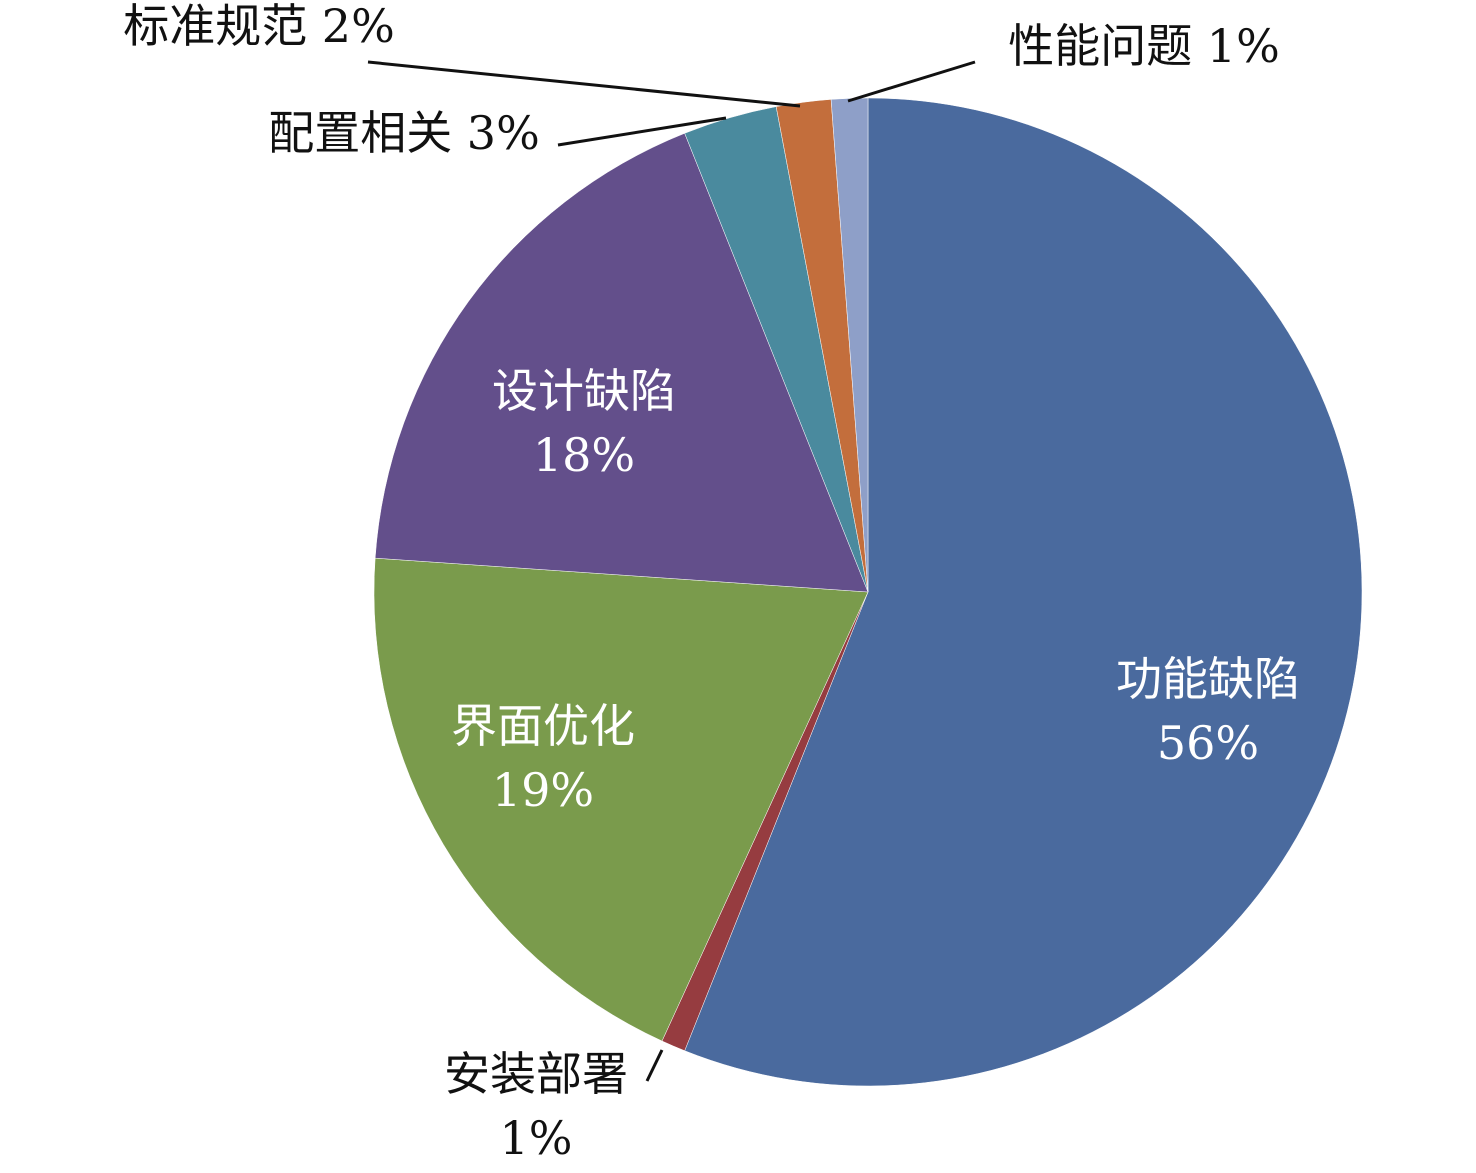 The image size is (1476, 1173). Describe the element at coordinates (404, 133) in the screenshot. I see `slice-label-5: 配置相关 3%` at that location.